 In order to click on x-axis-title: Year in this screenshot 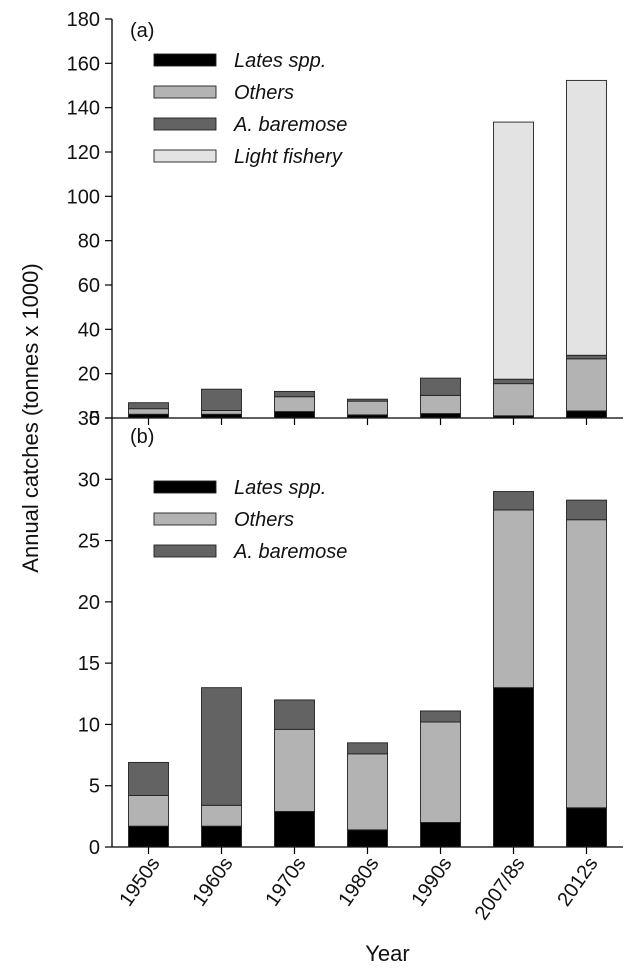, I will do `click(387, 953)`.